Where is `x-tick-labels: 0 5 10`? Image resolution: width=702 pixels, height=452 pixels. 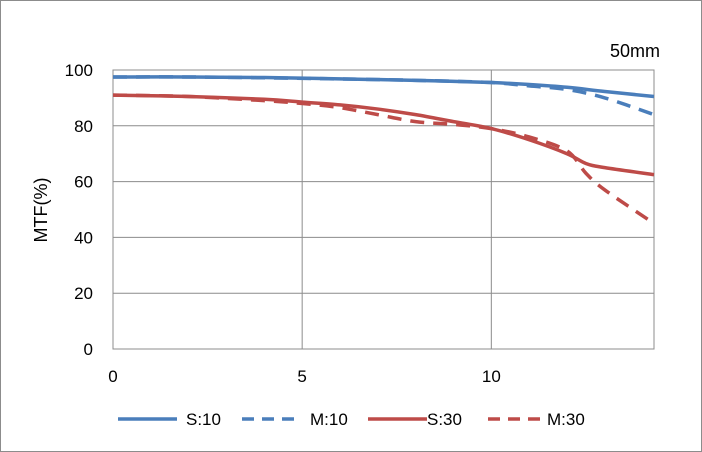 x-tick-labels: 0 5 10 is located at coordinates (304, 376).